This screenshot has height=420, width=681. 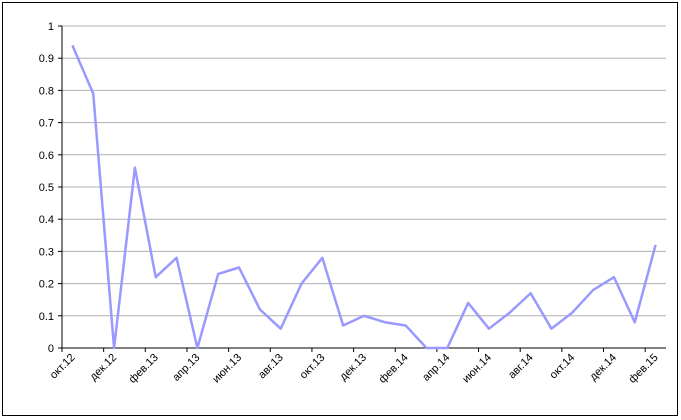 I want to click on y-tick-label: 0.2, so click(x=46, y=285).